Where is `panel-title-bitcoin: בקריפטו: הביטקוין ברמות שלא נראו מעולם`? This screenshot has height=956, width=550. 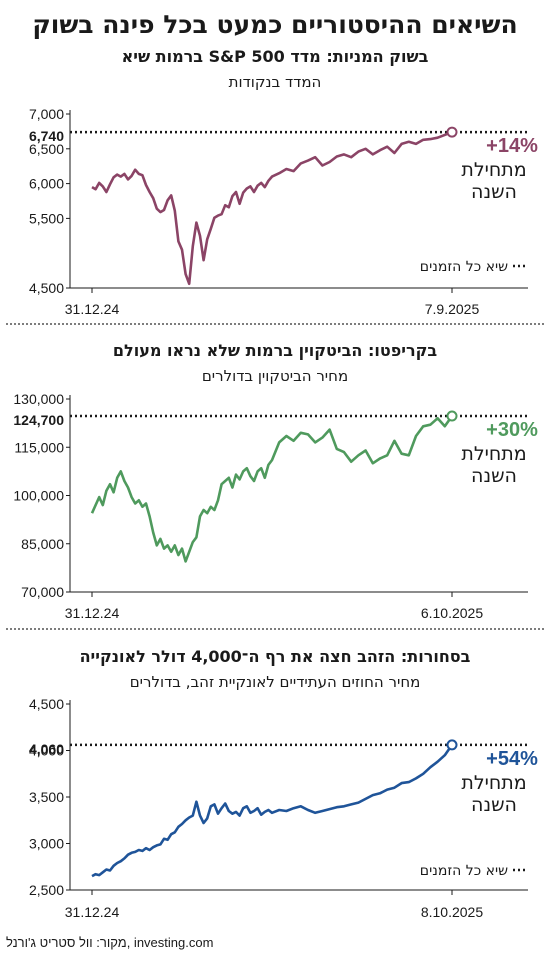
panel-title-bitcoin: בקריפטו: הביטקוין ברמות שלא נראו מעולם is located at coordinates (275, 350).